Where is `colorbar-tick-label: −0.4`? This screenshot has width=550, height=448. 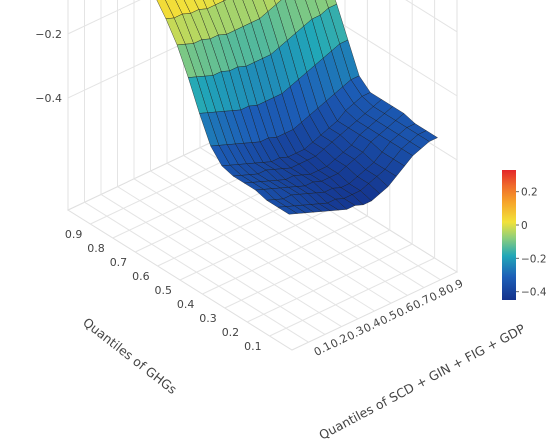 colorbar-tick-label: −0.4 is located at coordinates (534, 293).